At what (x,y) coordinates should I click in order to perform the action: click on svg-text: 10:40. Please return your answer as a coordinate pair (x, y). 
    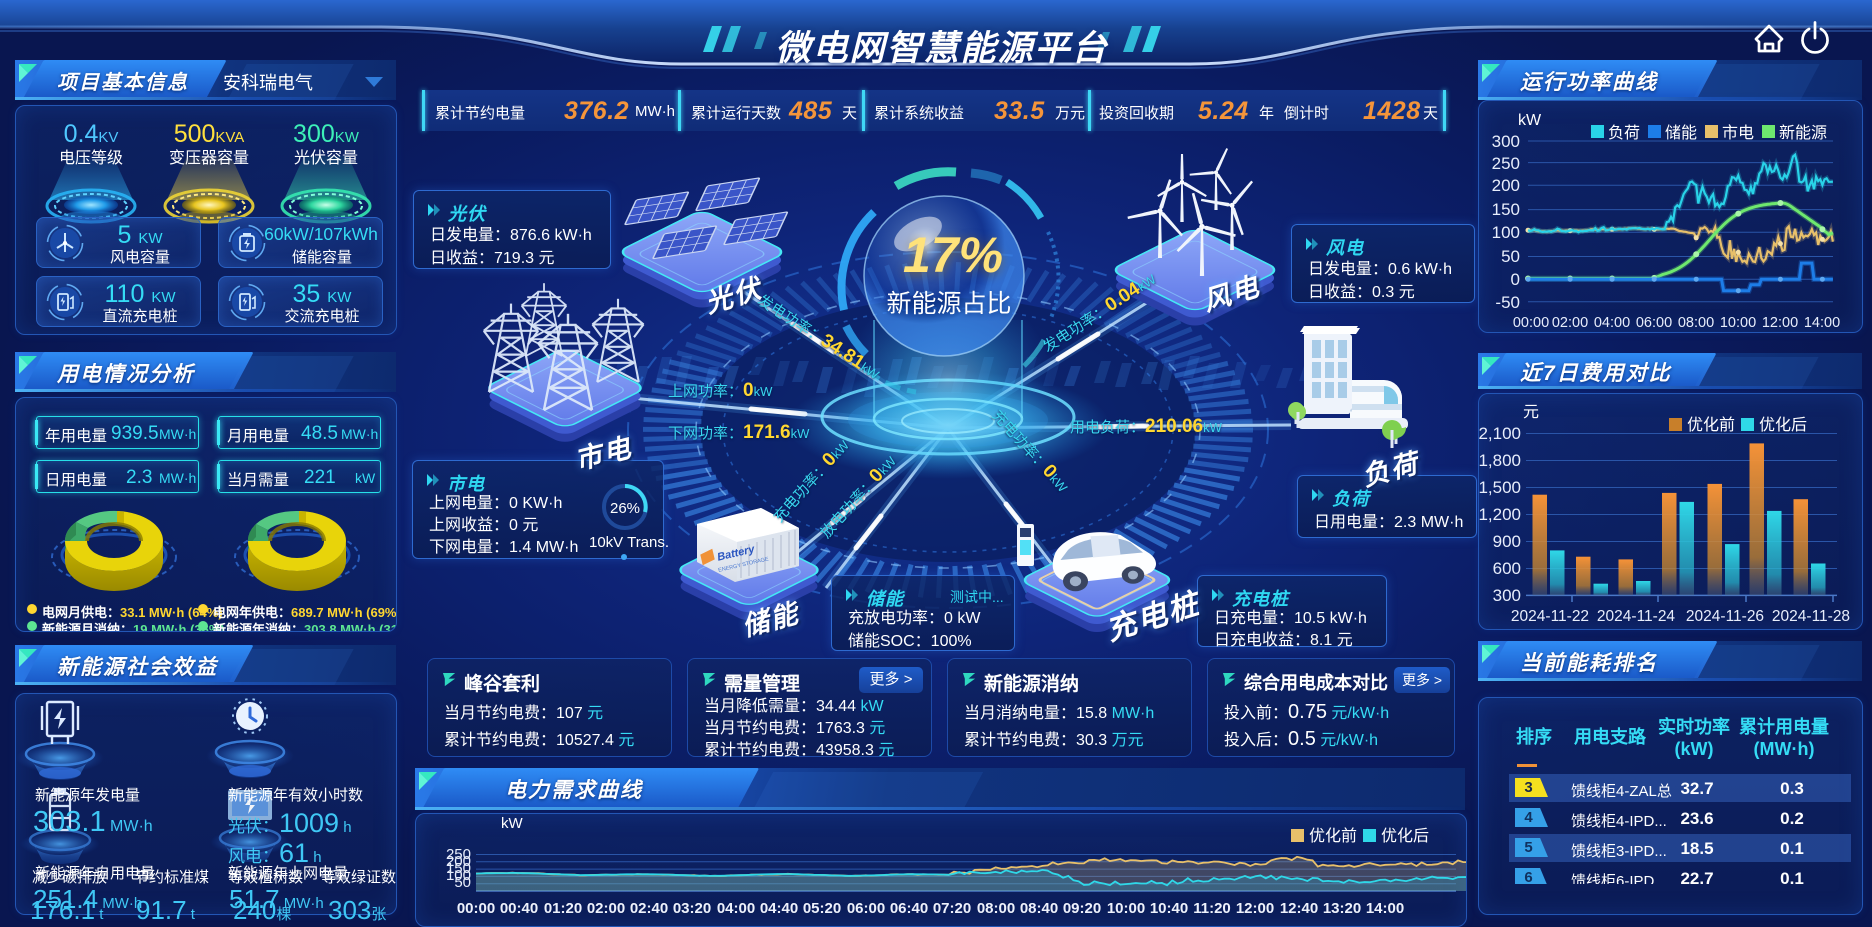
    Looking at the image, I should click on (1169, 908).